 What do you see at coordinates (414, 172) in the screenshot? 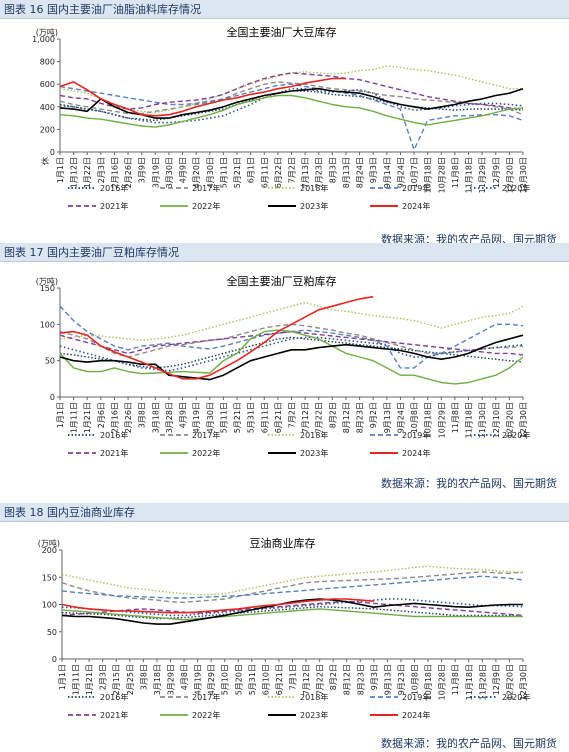
I see `x-tick-label: 10月7日` at bounding box center [414, 172].